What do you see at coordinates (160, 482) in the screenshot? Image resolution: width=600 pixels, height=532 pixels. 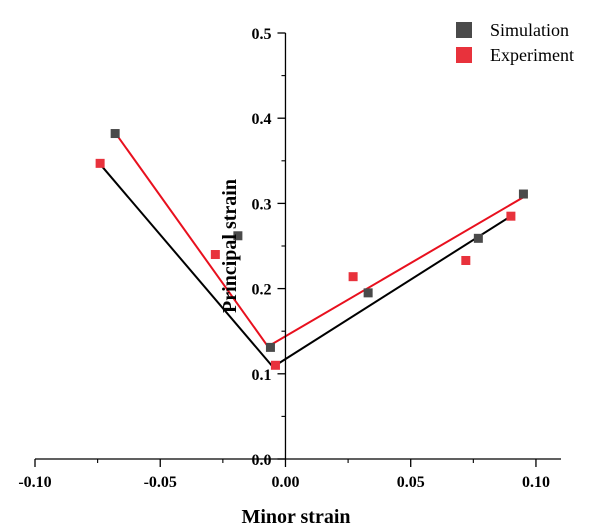 I see `x-tick-label: -0.05` at bounding box center [160, 482].